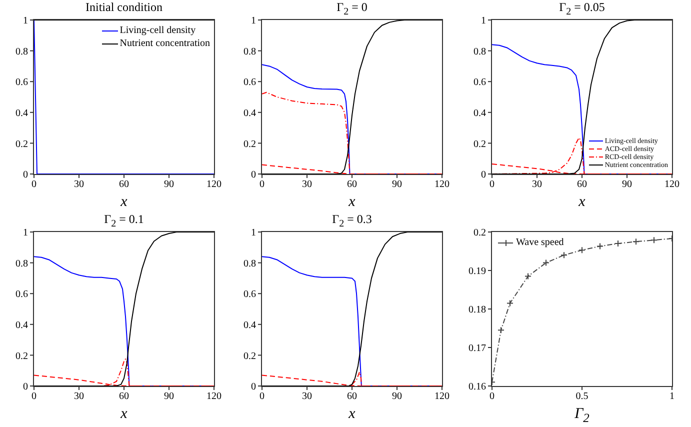  Describe the element at coordinates (352, 9) in the screenshot. I see `chart-title: Γ$_{2}$ = 0` at that location.